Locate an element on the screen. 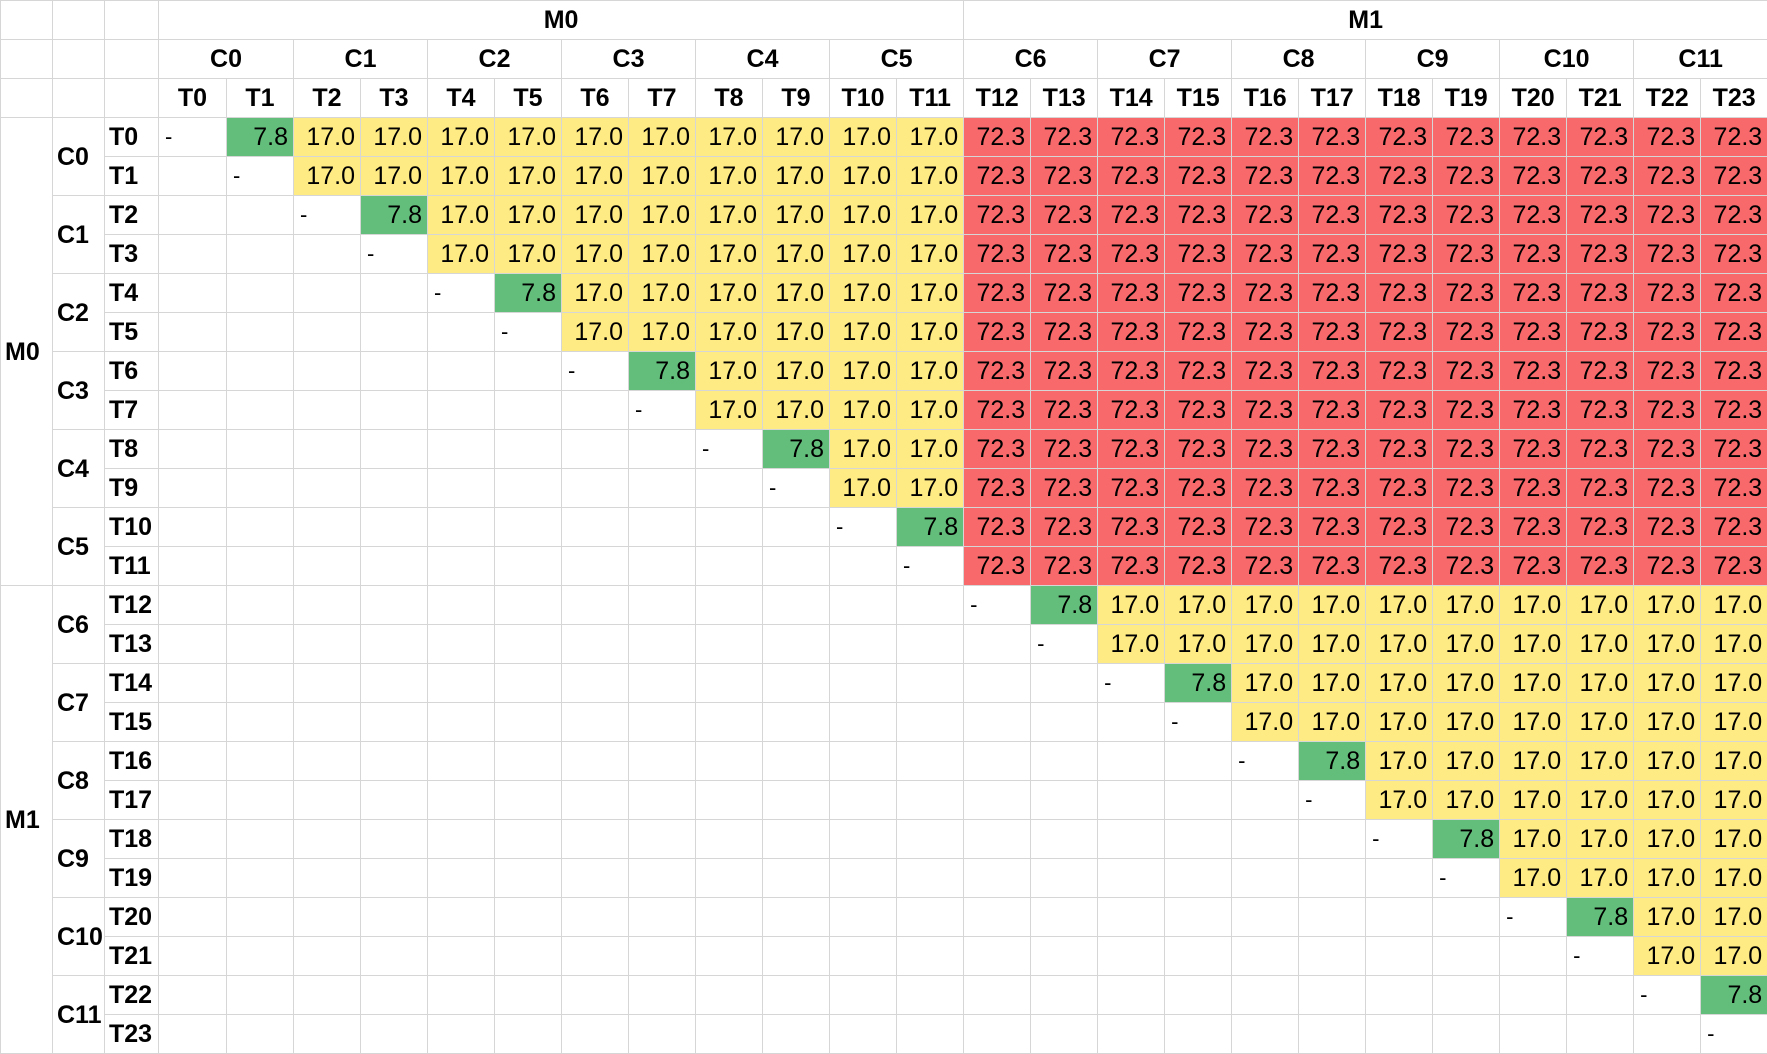 Image resolution: width=1767 pixels, height=1054 pixels. thread-column-header: T16 is located at coordinates (1265, 98).